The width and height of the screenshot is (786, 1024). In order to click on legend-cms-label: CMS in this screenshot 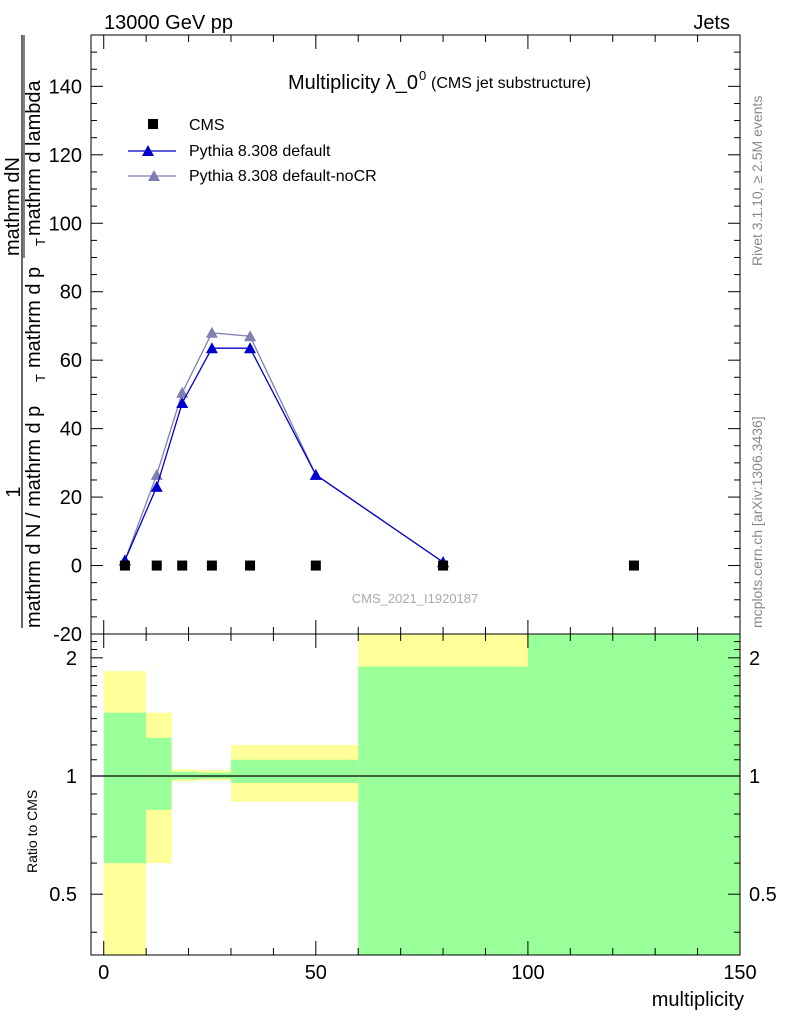, I will do `click(207, 125)`.